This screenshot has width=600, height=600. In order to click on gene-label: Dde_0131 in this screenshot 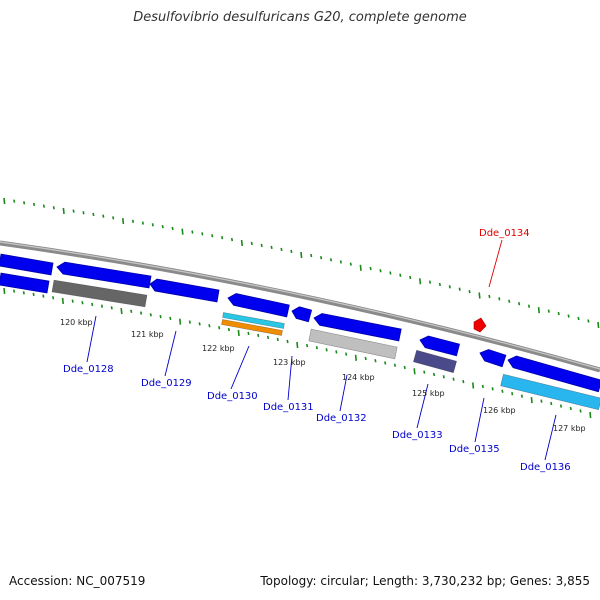, I will do `click(288, 407)`.